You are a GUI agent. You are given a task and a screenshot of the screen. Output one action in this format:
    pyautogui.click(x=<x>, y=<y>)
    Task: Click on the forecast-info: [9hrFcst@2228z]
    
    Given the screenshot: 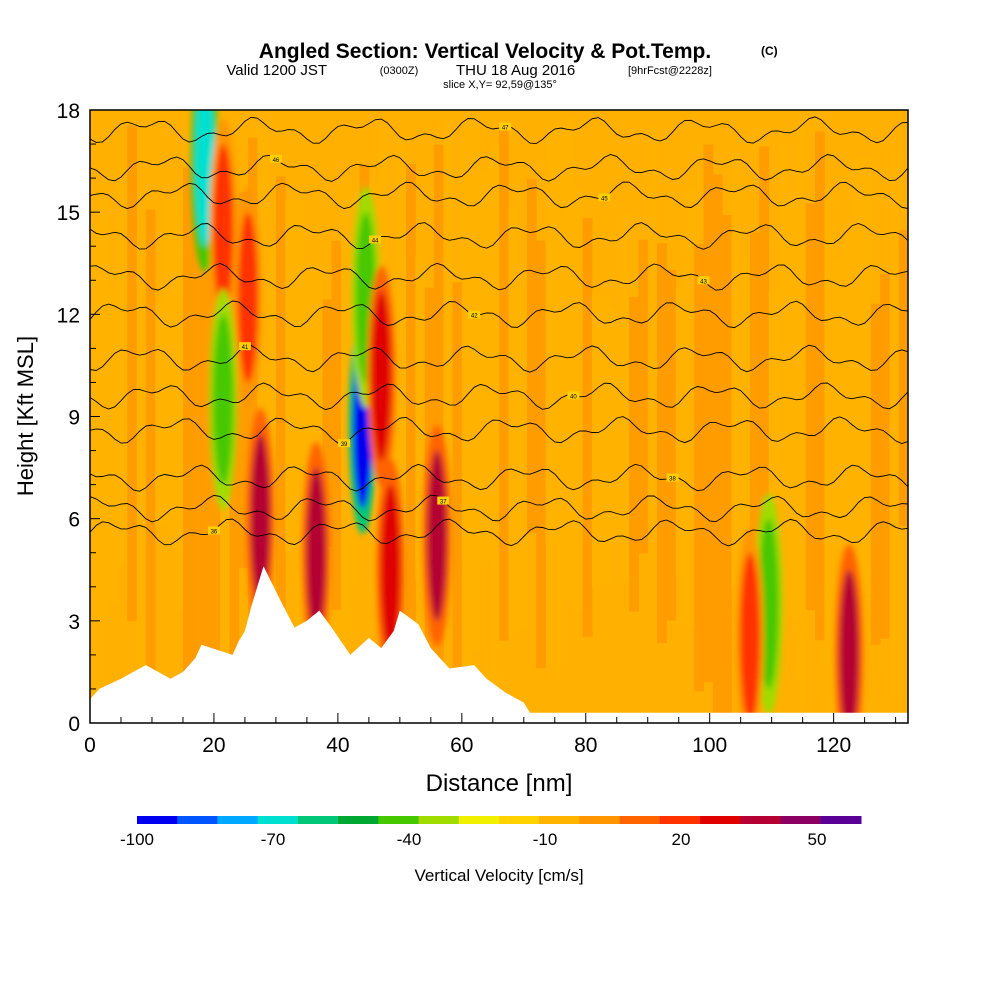 What is the action you would take?
    pyautogui.click(x=670, y=71)
    